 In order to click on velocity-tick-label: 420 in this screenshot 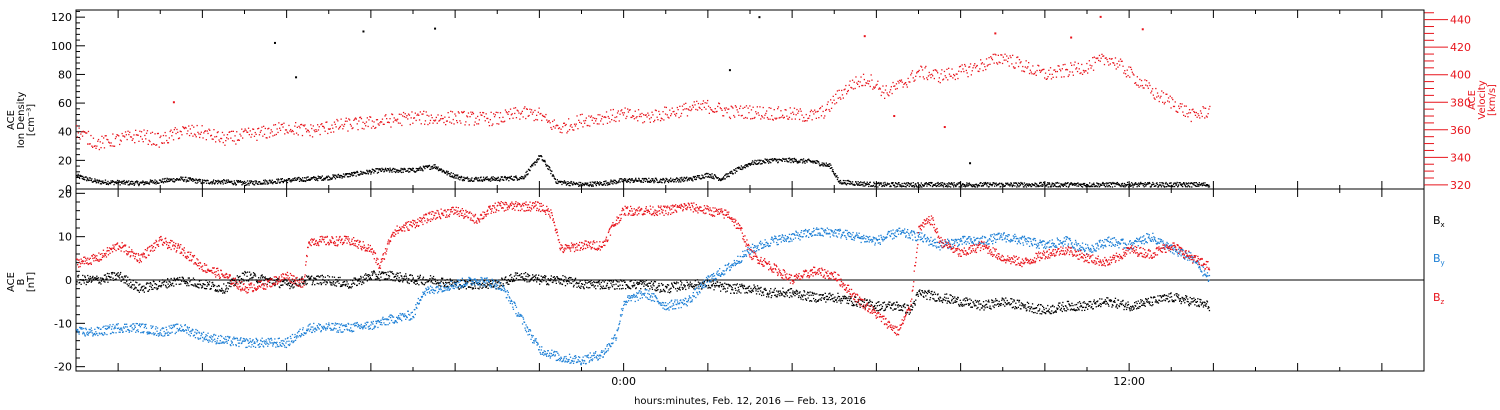, I will do `click(1460, 47)`.